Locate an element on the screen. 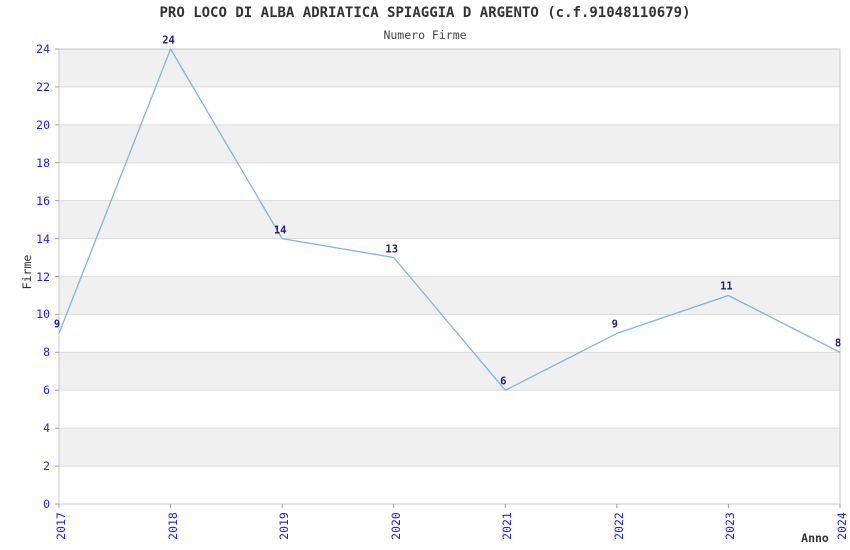 This screenshot has width=850, height=550. data-point-label: 14 is located at coordinates (280, 230).